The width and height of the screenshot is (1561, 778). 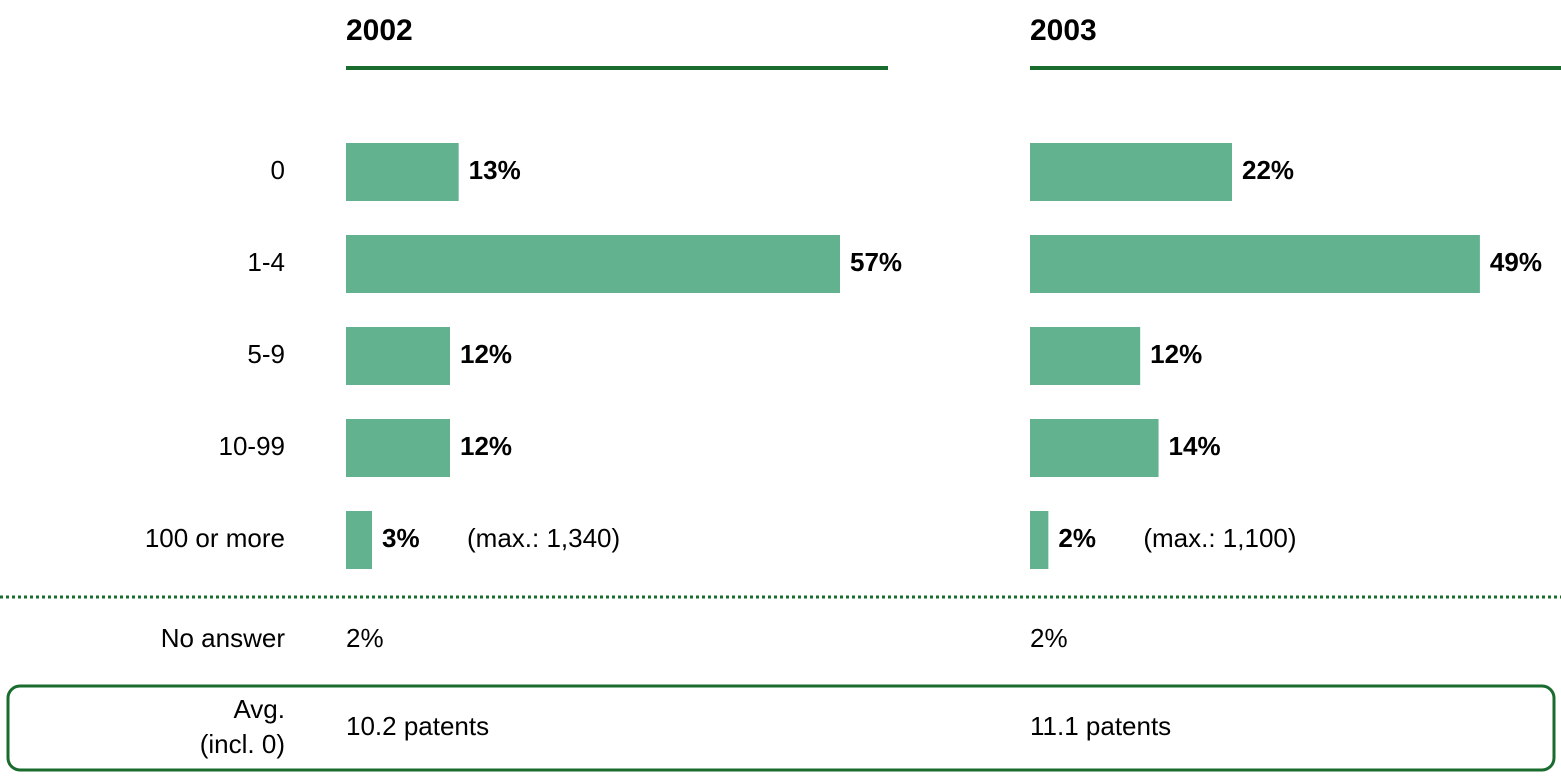 I want to click on value-label: 13%, so click(x=495, y=170).